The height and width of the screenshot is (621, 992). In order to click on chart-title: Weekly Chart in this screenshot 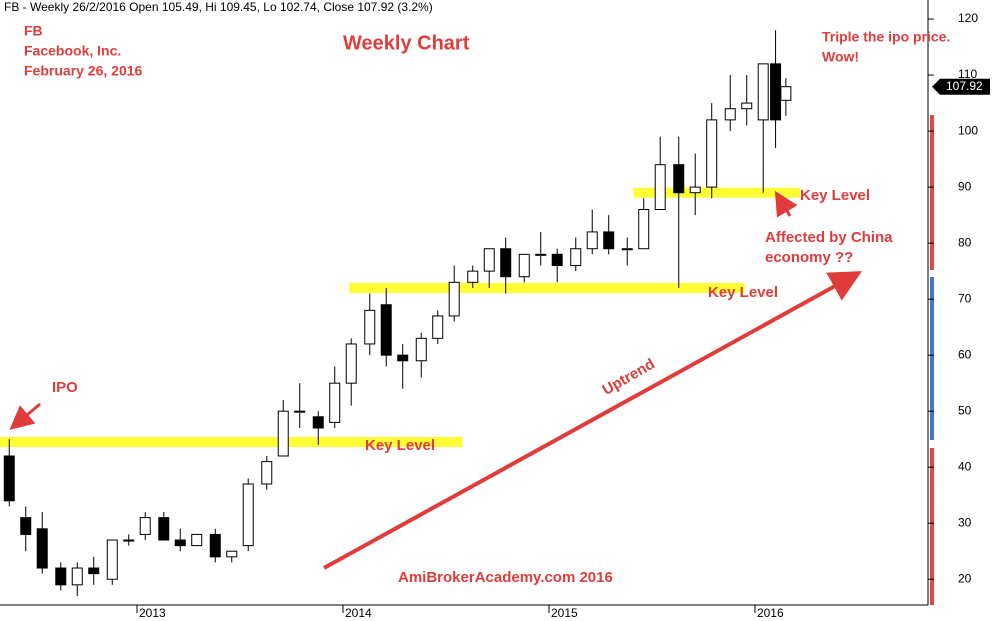, I will do `click(406, 43)`.